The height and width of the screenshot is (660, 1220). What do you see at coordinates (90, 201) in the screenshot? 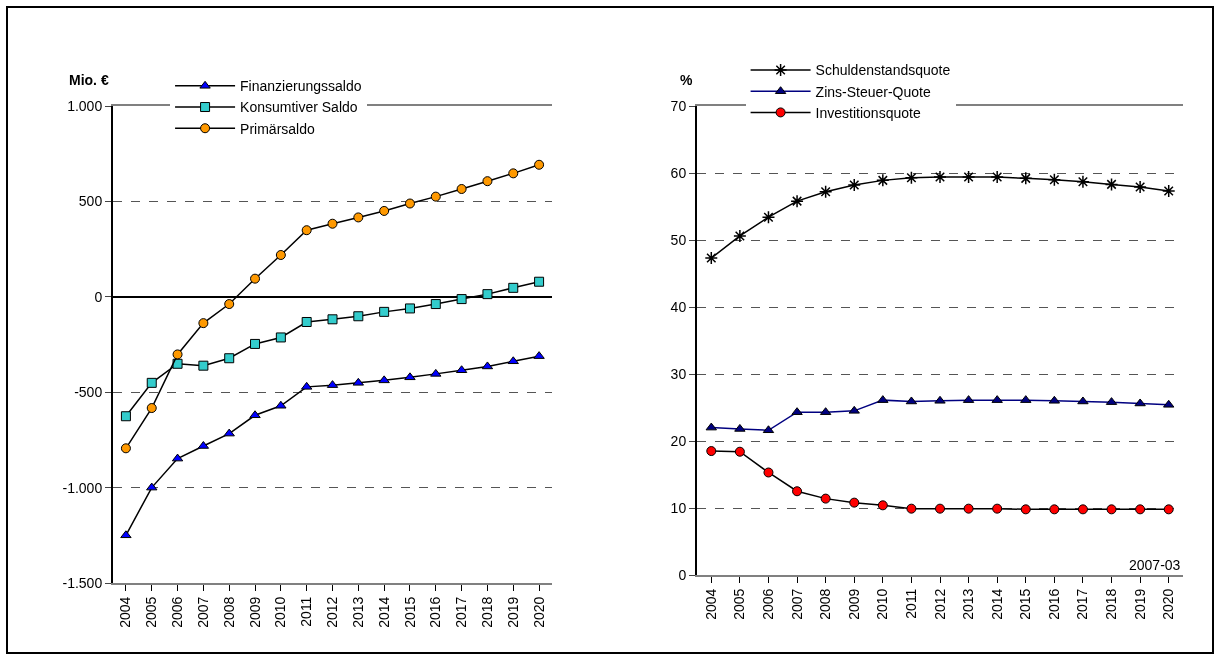
I see `y-tick-label: 500` at bounding box center [90, 201].